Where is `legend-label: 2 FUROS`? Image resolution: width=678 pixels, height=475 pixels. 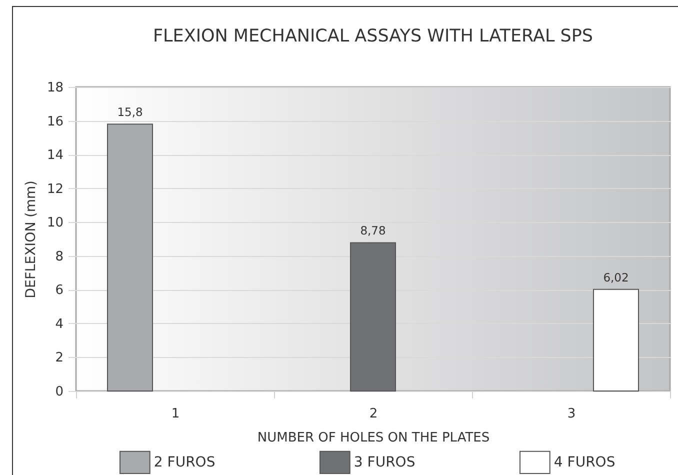 legend-label: 2 FUROS is located at coordinates (185, 462).